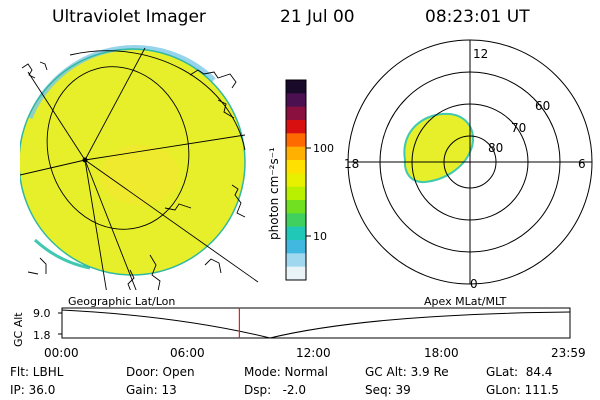  Describe the element at coordinates (465, 301) in the screenshot. I see `apex-grid-caption: Apex MLat/MLT` at that location.